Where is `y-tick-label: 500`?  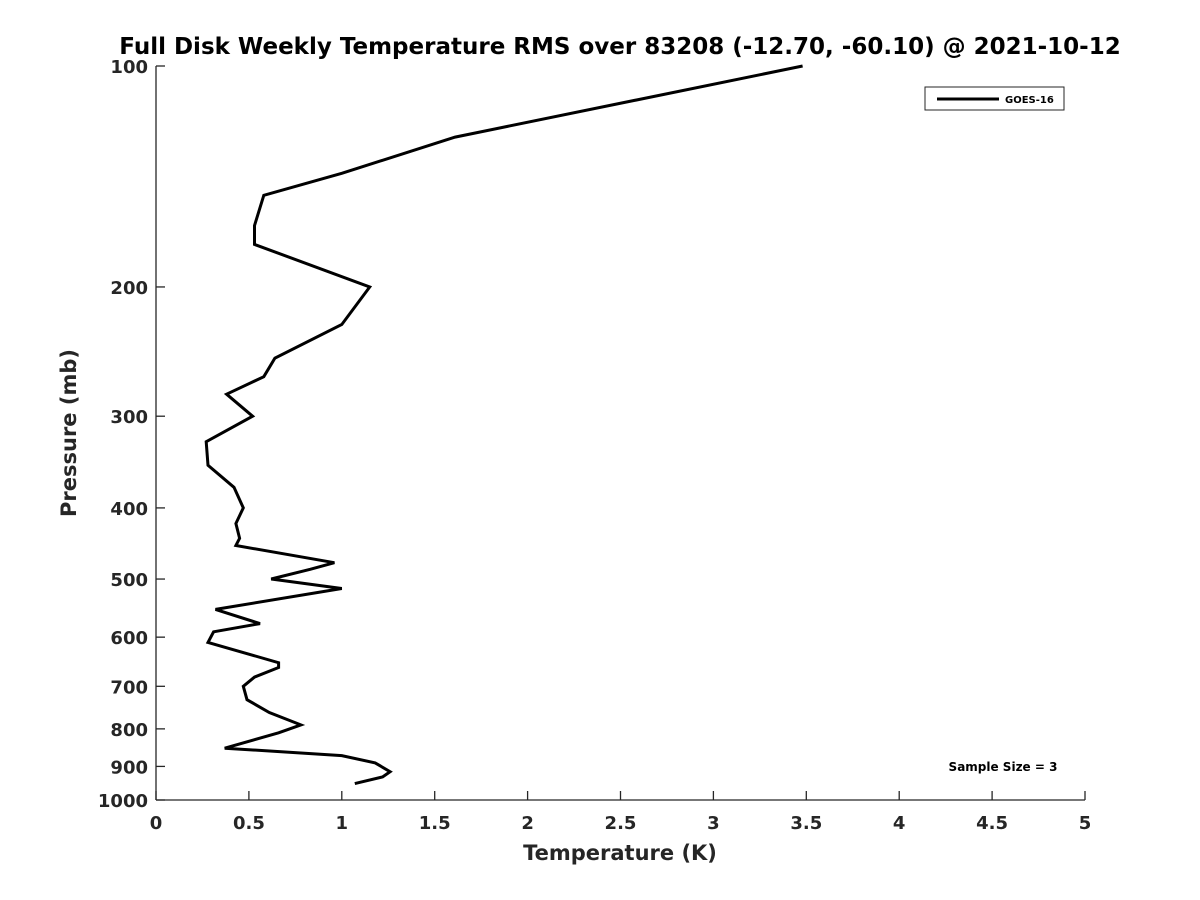
y-tick-label: 500 is located at coordinates (129, 580).